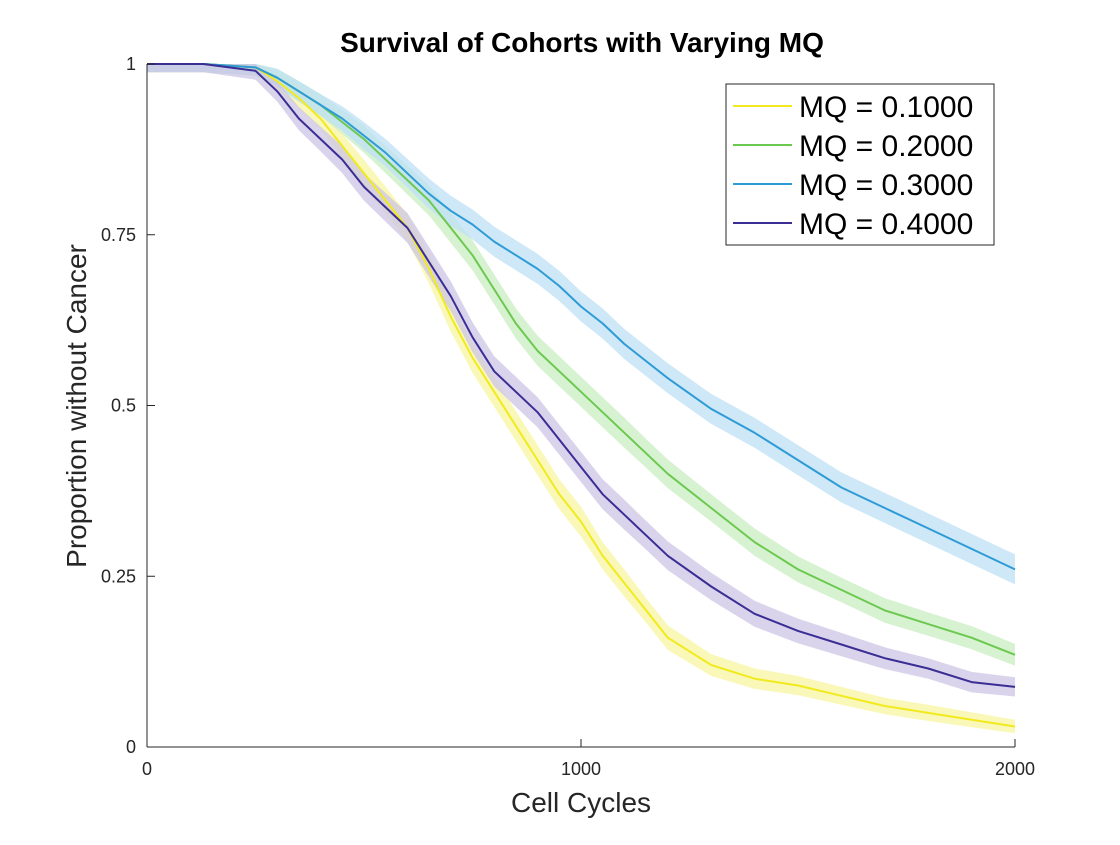 This screenshot has width=1120, height=845. What do you see at coordinates (1015, 769) in the screenshot?
I see `x-tick-label: 2000` at bounding box center [1015, 769].